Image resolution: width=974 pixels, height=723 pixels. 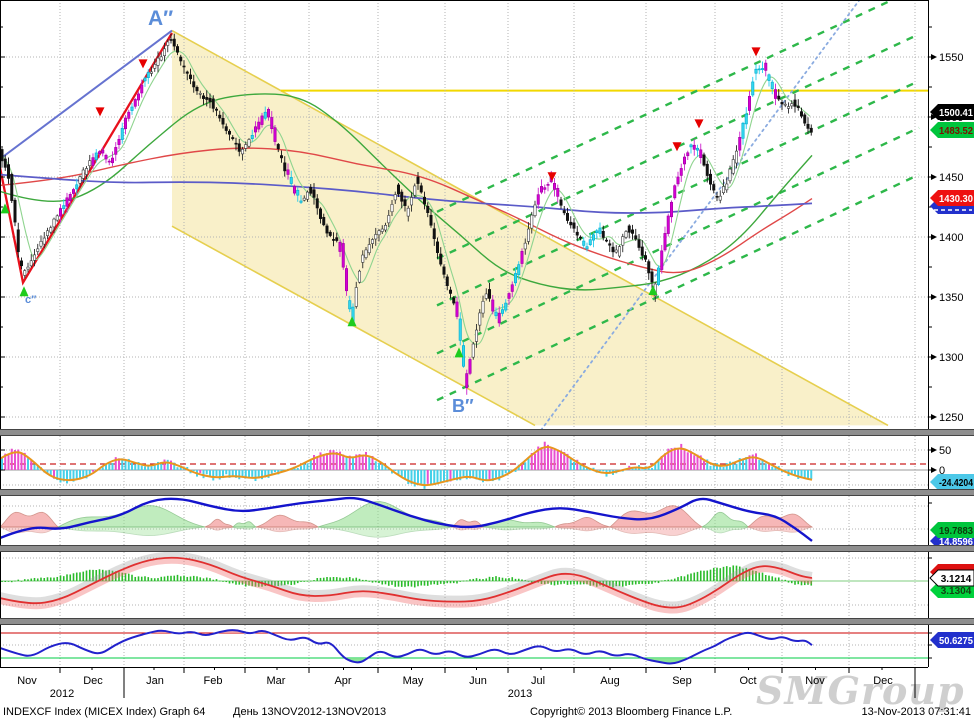 I want to click on blue-trendline, so click(x=86, y=94).